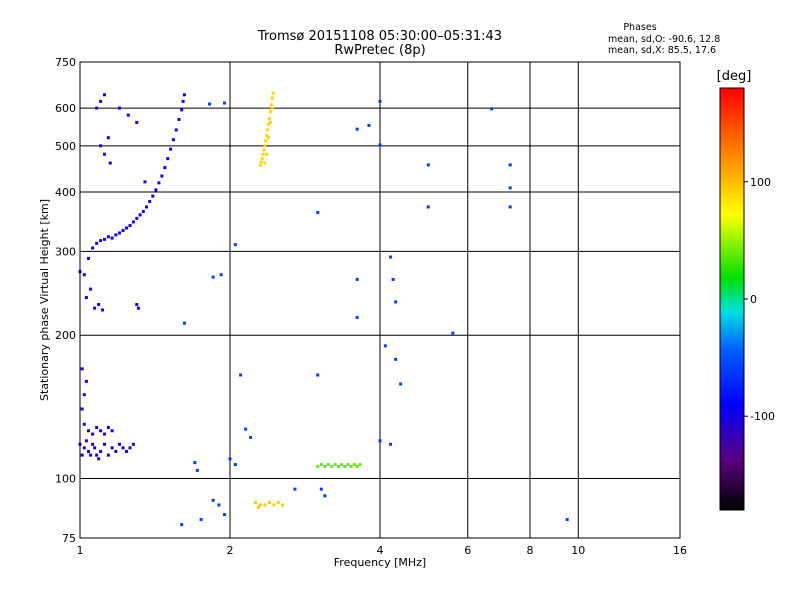  What do you see at coordinates (65, 300) in the screenshot?
I see `y-axis-ticks: 75 100 200 300 400 500 600 750` at bounding box center [65, 300].